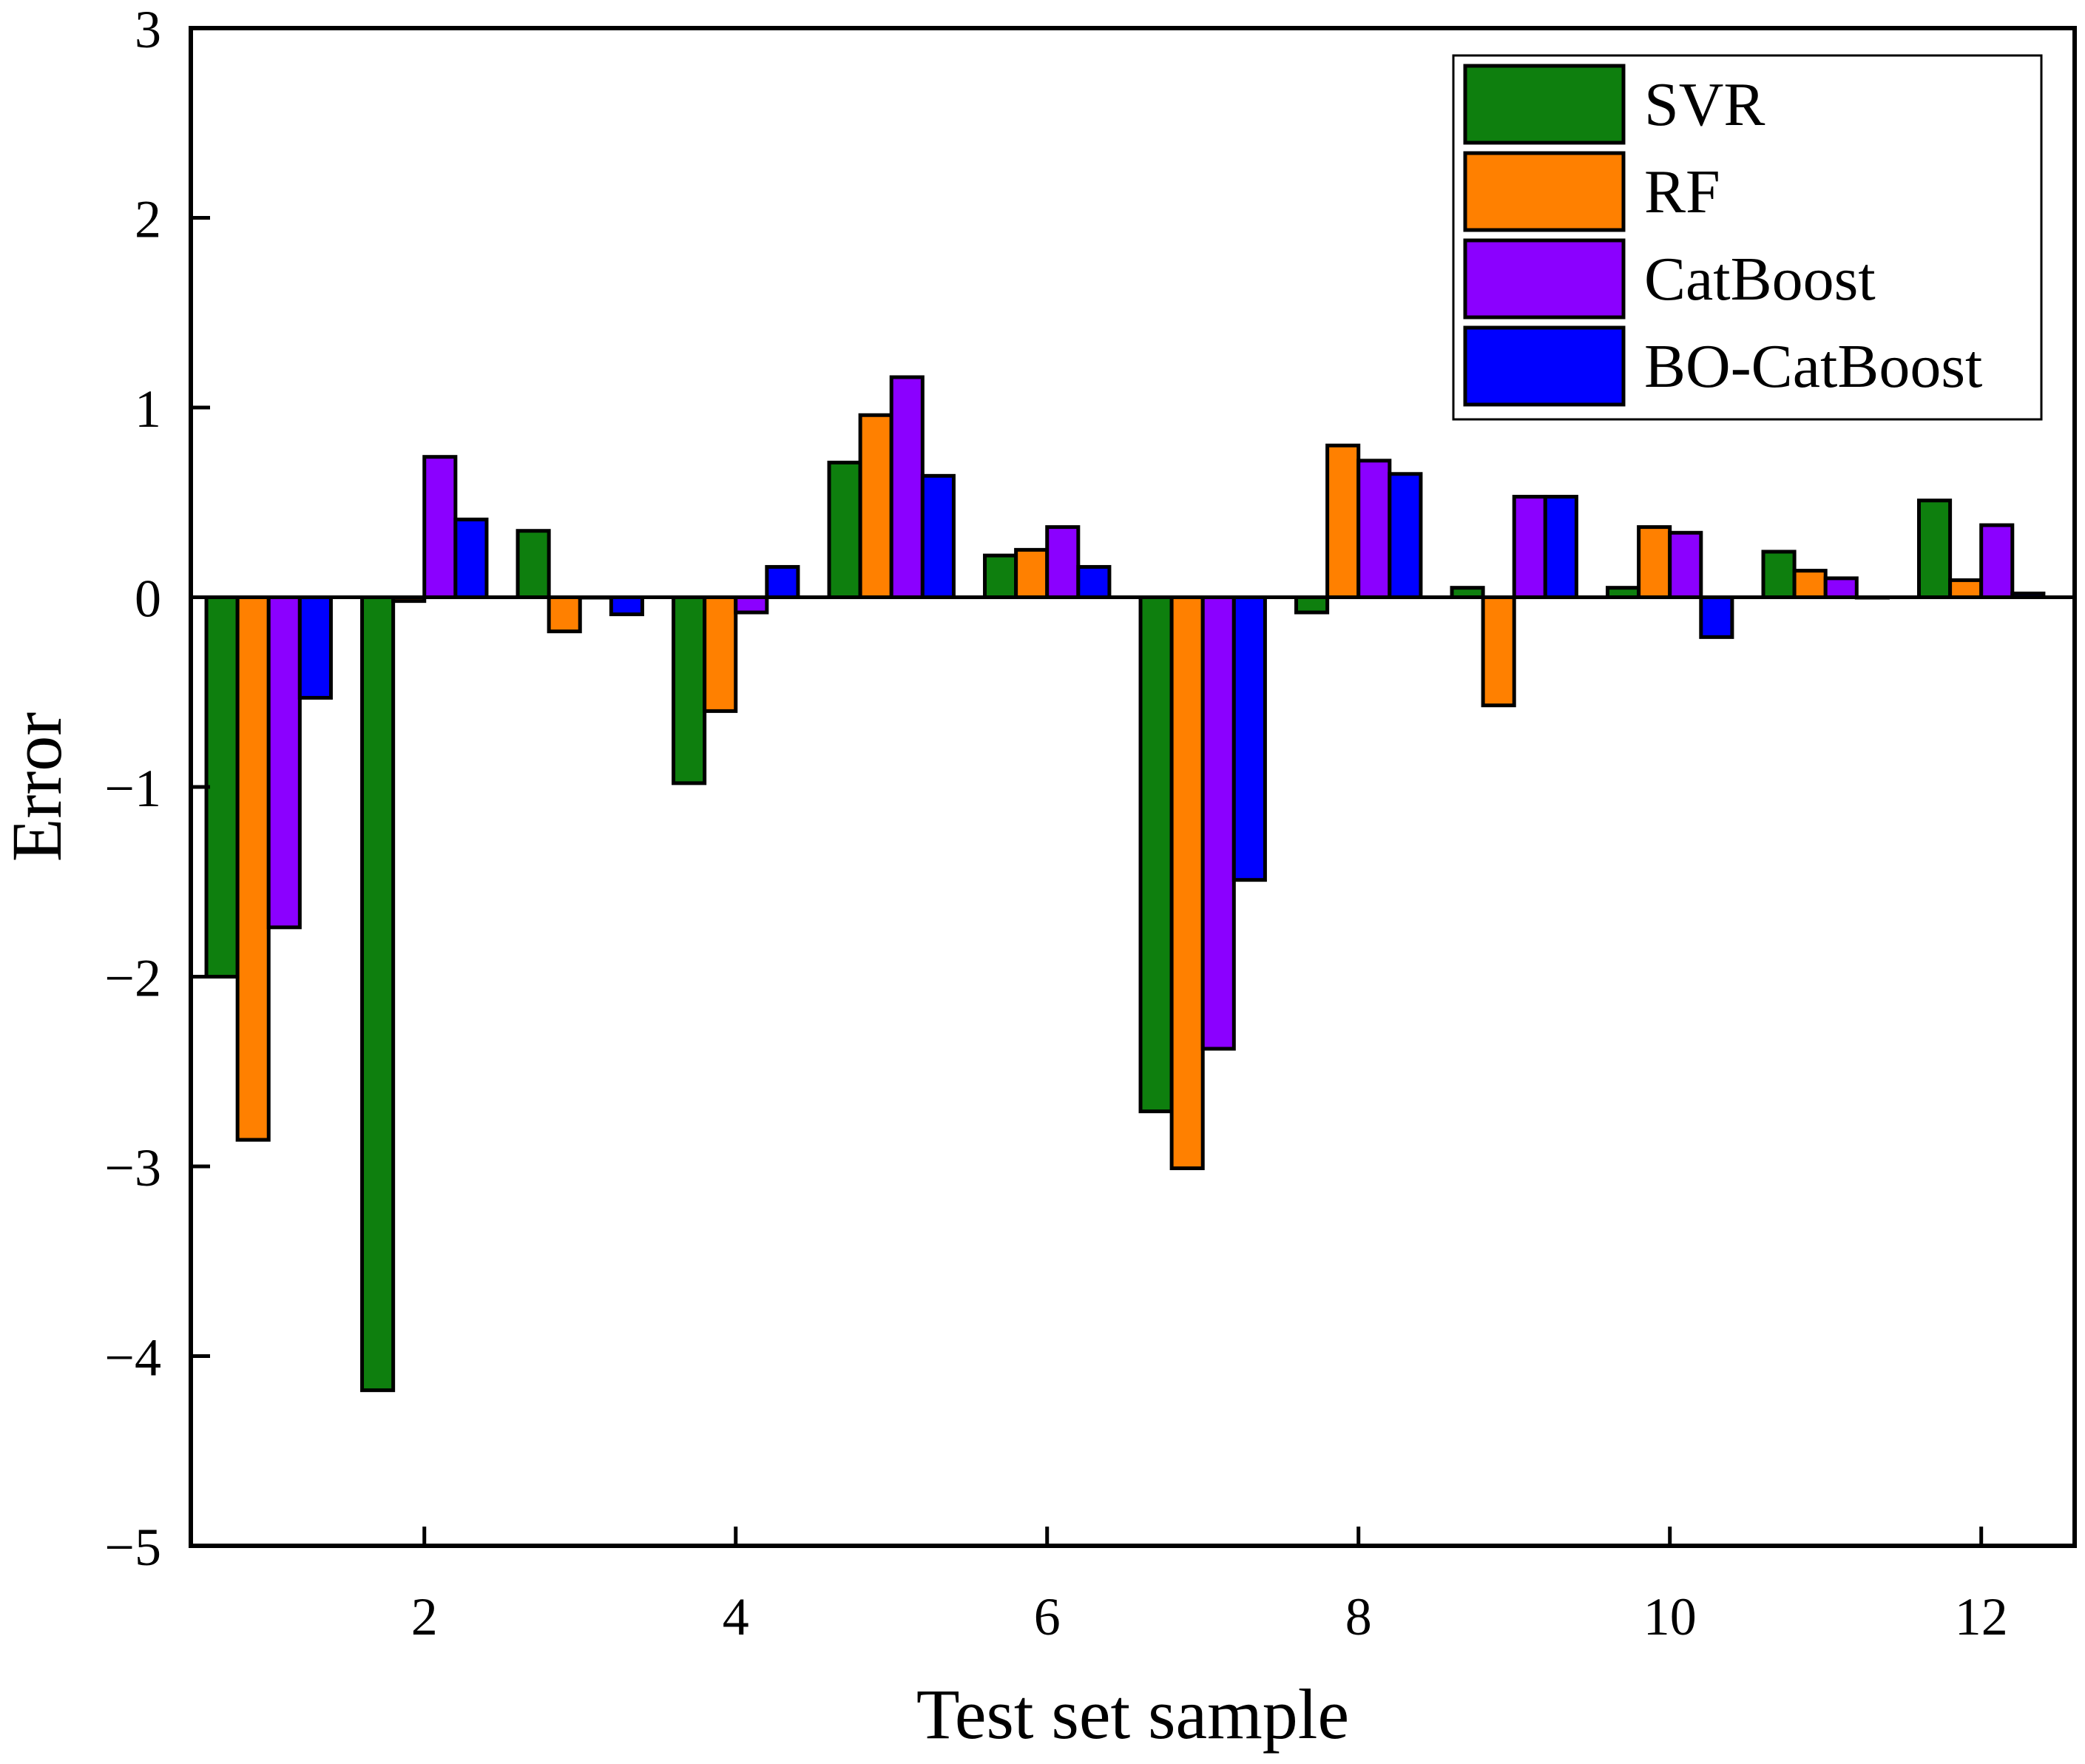 This screenshot has height=1764, width=2085. Describe the element at coordinates (148, 599) in the screenshot. I see `y-tick-label: 0` at that location.